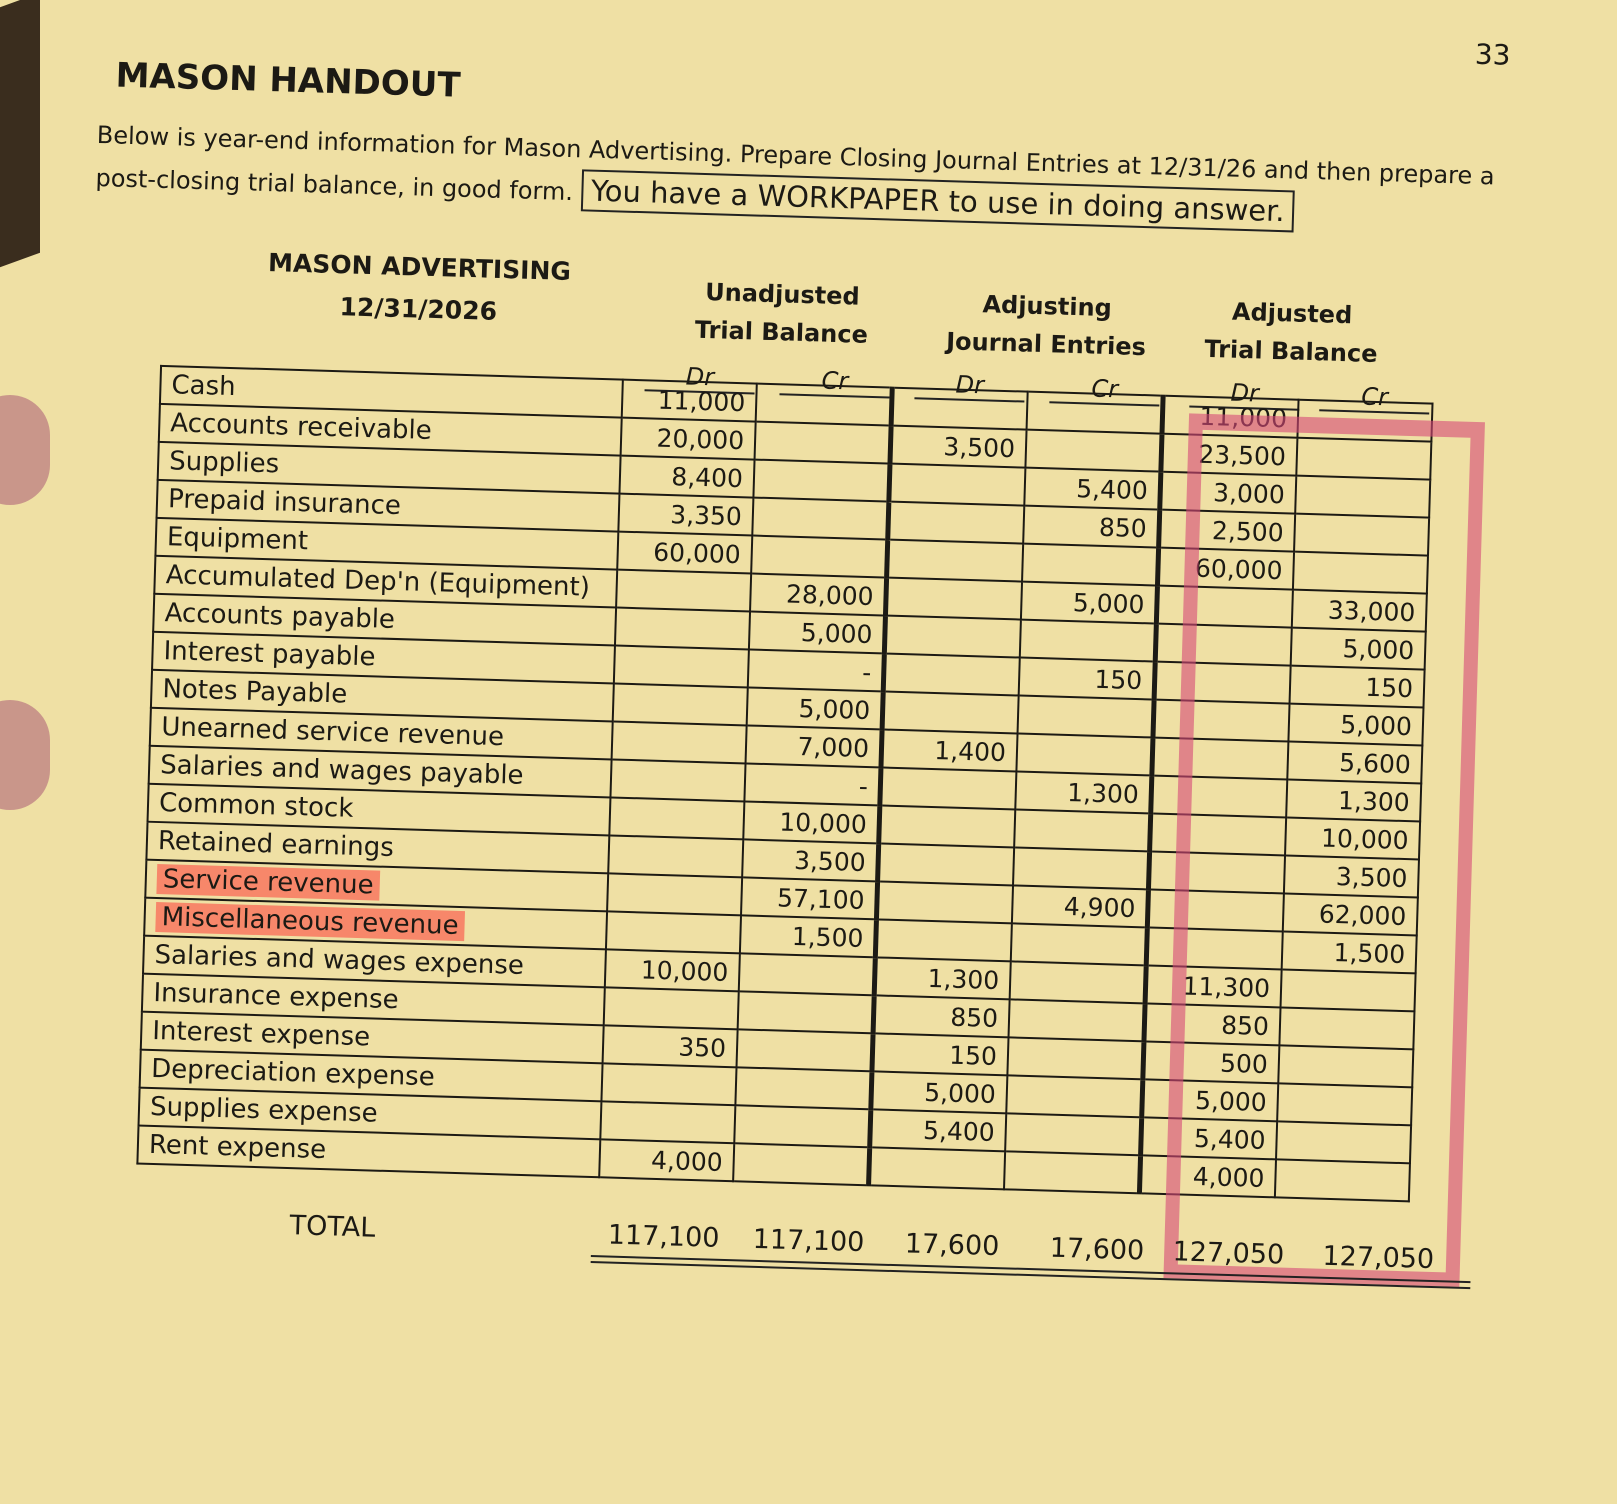 This screenshot has width=1617, height=1504. I want to click on account-name: Rent expense, so click(237, 1147).